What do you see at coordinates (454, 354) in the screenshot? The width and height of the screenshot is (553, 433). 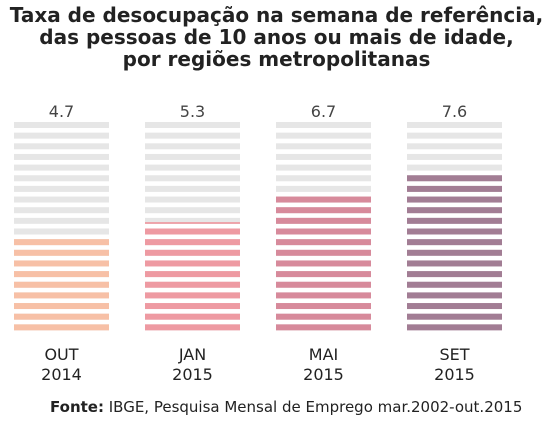 I see `tick-label-month: SET` at bounding box center [454, 354].